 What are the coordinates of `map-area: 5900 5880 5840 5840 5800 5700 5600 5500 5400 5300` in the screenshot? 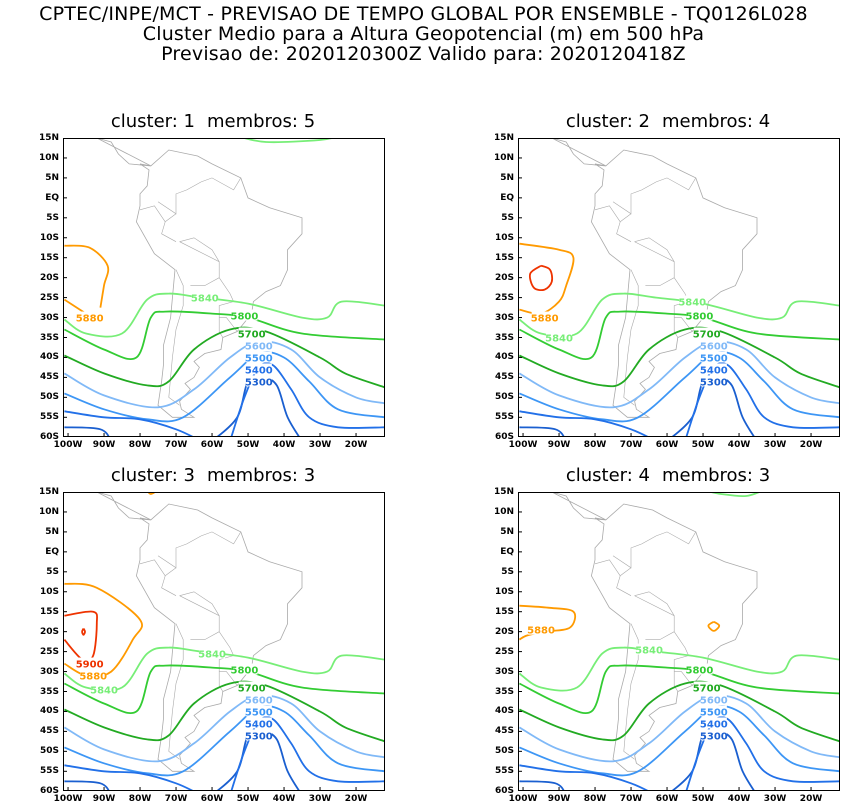 It's located at (224, 641).